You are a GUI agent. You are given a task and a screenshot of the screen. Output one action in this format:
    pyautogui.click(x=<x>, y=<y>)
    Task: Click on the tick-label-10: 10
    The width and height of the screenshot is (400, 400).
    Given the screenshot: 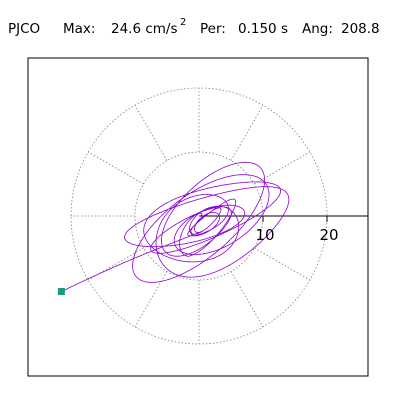 What is the action you would take?
    pyautogui.click(x=264, y=235)
    